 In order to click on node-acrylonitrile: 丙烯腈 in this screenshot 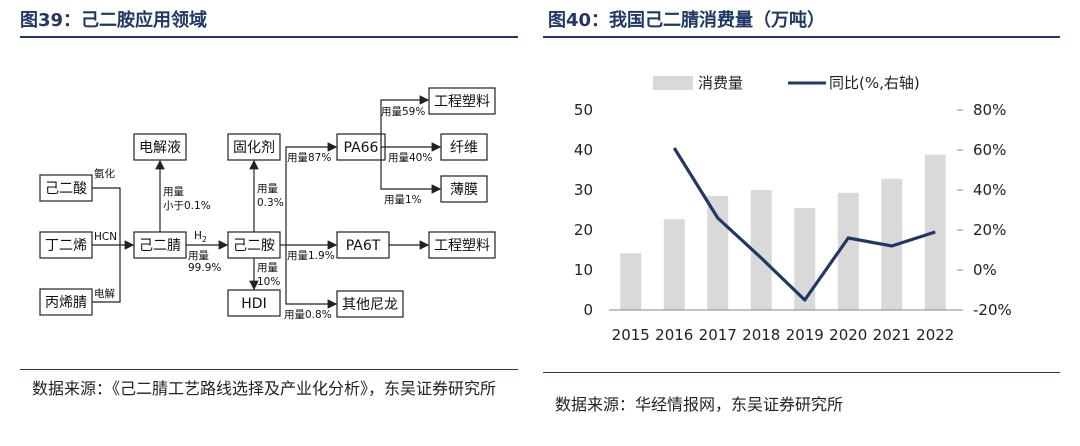, I will do `click(66, 302)`.